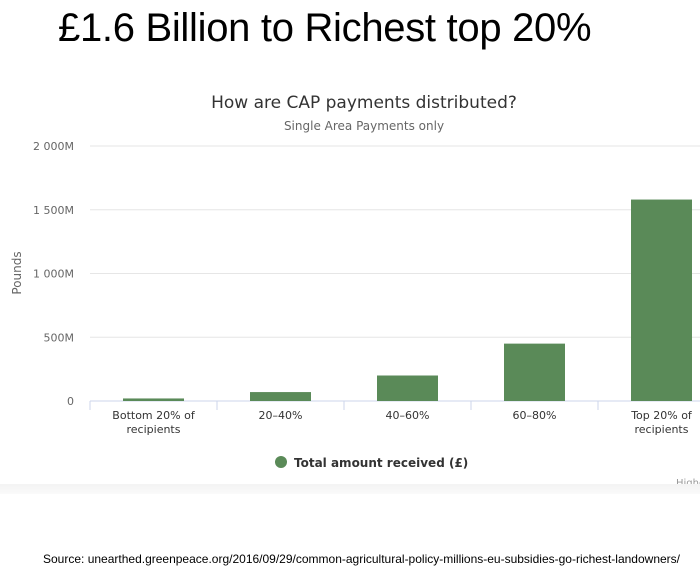 The height and width of the screenshot is (571, 700). Describe the element at coordinates (381, 463) in the screenshot. I see `legend-label: Total amount received (£)` at that location.